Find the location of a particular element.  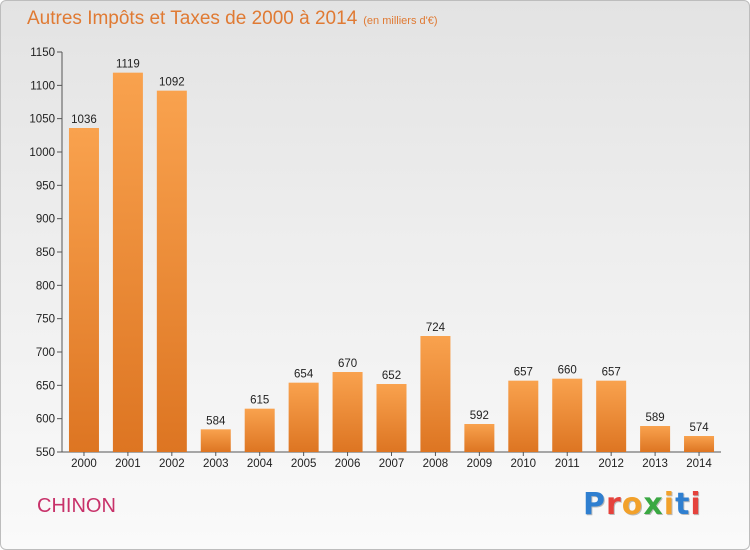

data-label-2012: 657 is located at coordinates (611, 373).